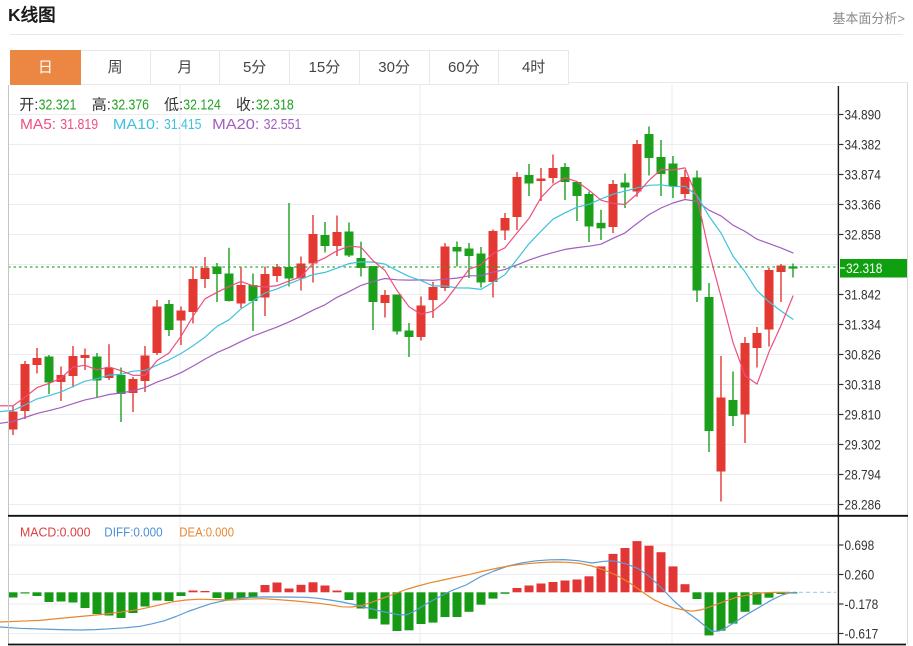  Describe the element at coordinates (863, 235) in the screenshot. I see `svg-text: 32.858` at that location.